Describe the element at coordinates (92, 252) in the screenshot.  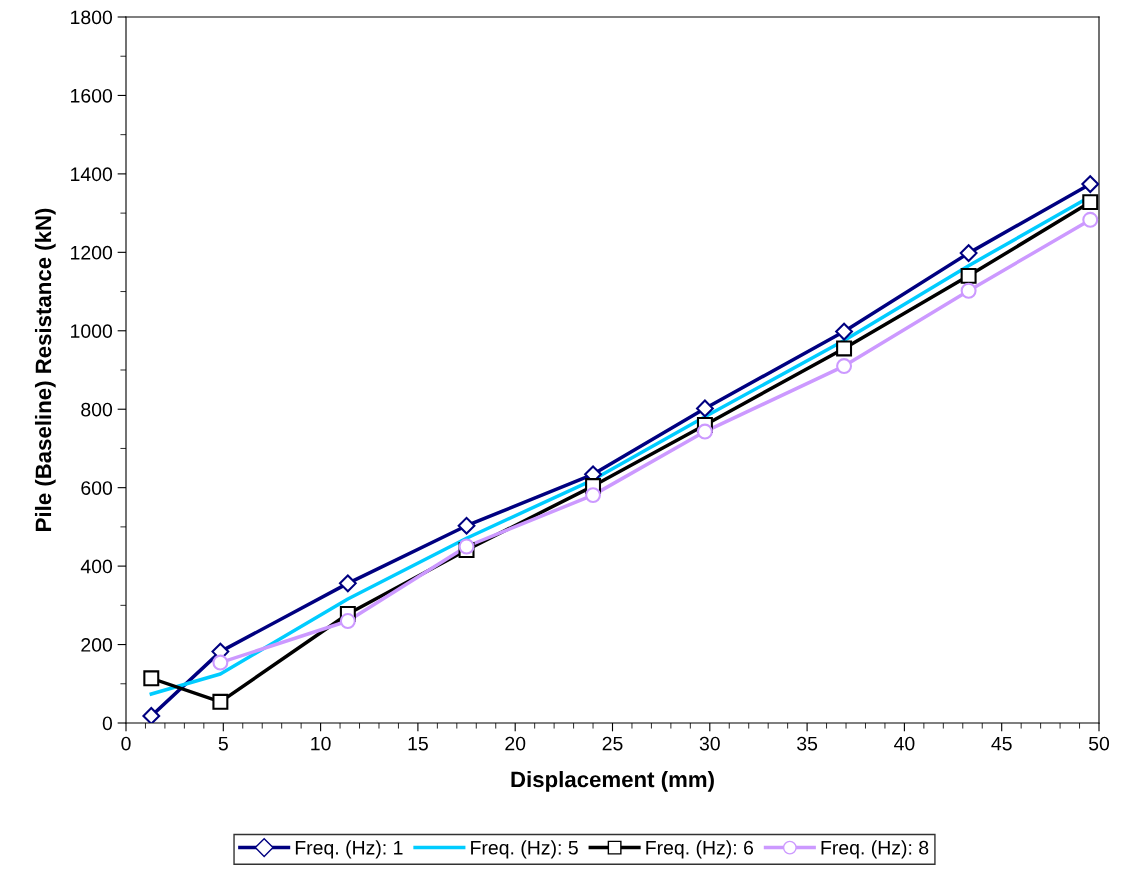
I see `y-tick-label: 1200` at that location.